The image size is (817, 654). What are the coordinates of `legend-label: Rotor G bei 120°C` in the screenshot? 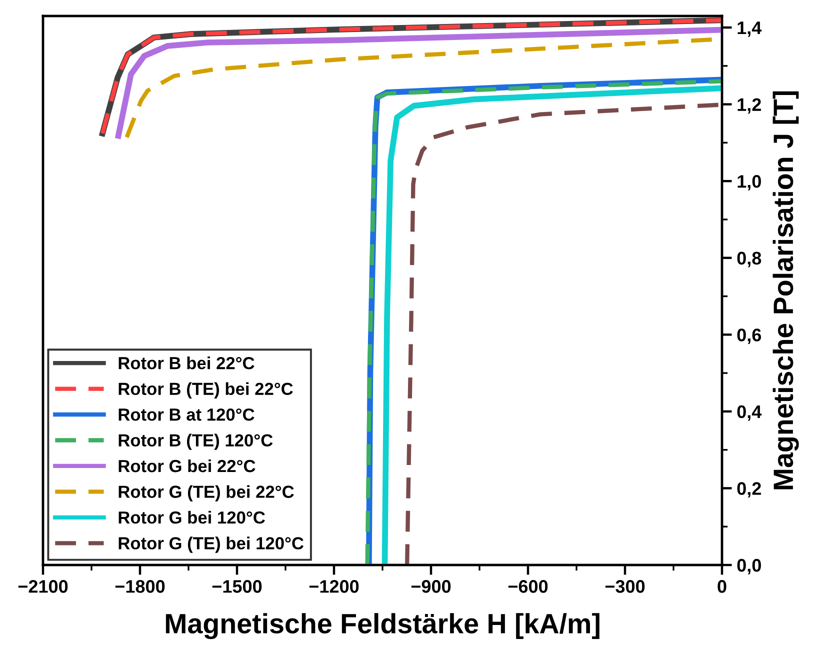 It's located at (191, 517).